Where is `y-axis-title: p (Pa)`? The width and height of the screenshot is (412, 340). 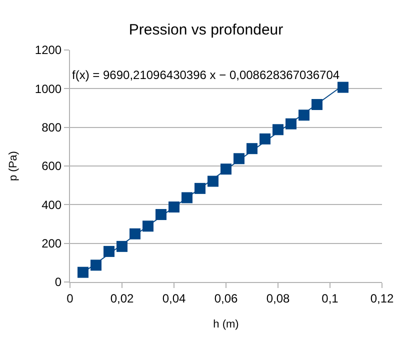 y-axis-title: p (Pa) is located at coordinates (14, 166).